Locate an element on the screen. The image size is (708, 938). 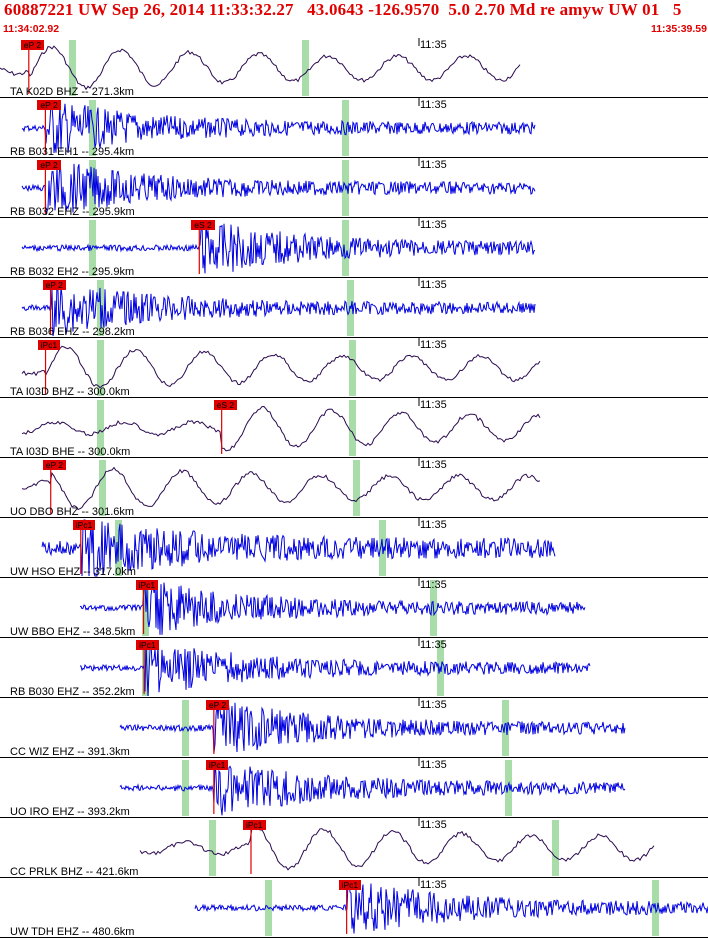
trace-panel: eS 2 11:35 TA I03D BHE -- 300.0km is located at coordinates (354, 428).